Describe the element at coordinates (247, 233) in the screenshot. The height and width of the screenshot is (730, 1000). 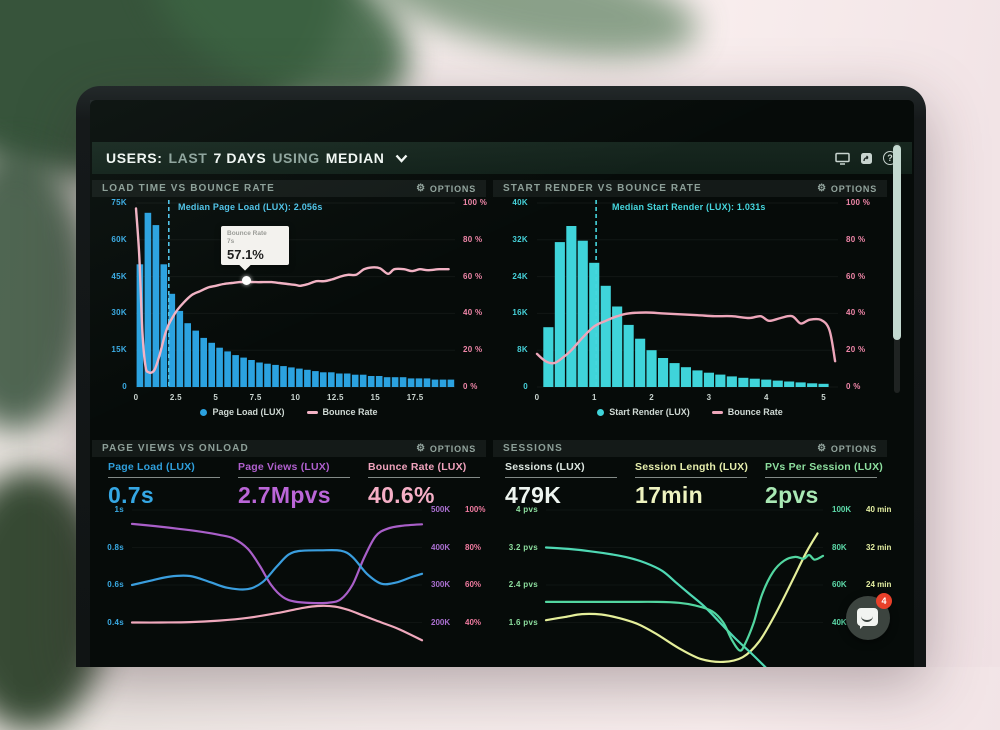
I see `tooltip-series: Bounce Rate` at that location.